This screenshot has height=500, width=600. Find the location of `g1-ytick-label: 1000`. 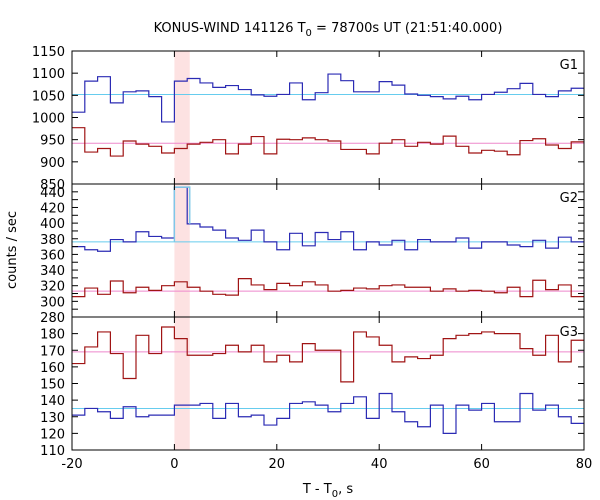

g1-ytick-label: 1000 is located at coordinates (48, 119).